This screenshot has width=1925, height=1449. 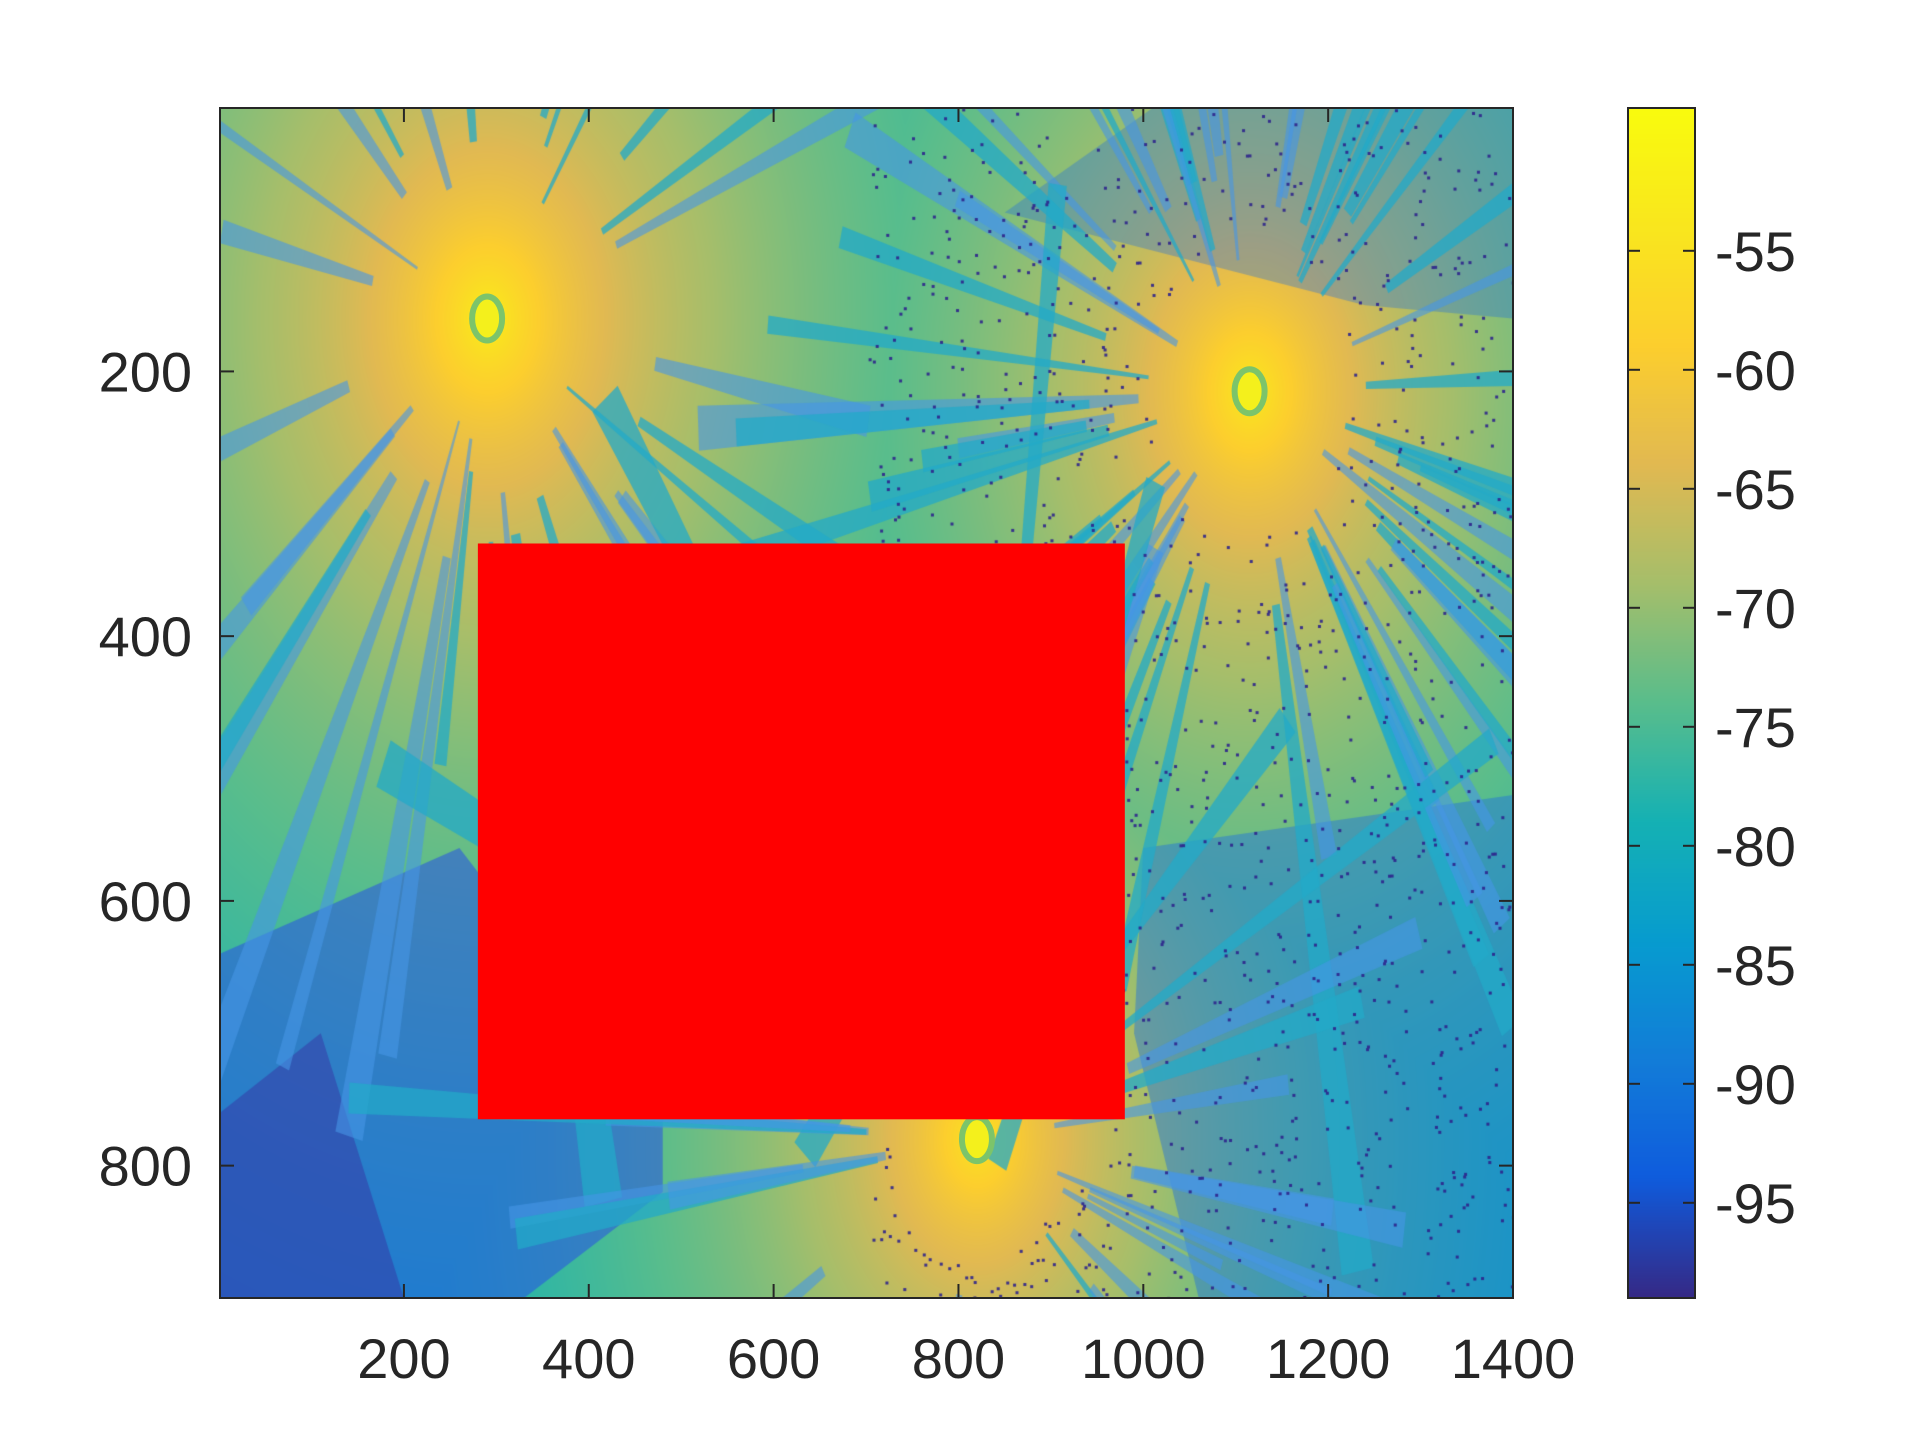 What do you see at coordinates (145, 901) in the screenshot?
I see `y-tick-label: 600` at bounding box center [145, 901].